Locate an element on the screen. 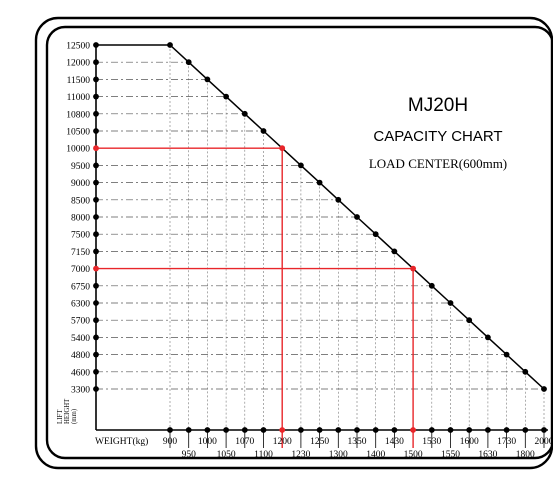 Image resolution: width=553 pixels, height=484 pixels. x-tick-label: 1400 is located at coordinates (375, 455).